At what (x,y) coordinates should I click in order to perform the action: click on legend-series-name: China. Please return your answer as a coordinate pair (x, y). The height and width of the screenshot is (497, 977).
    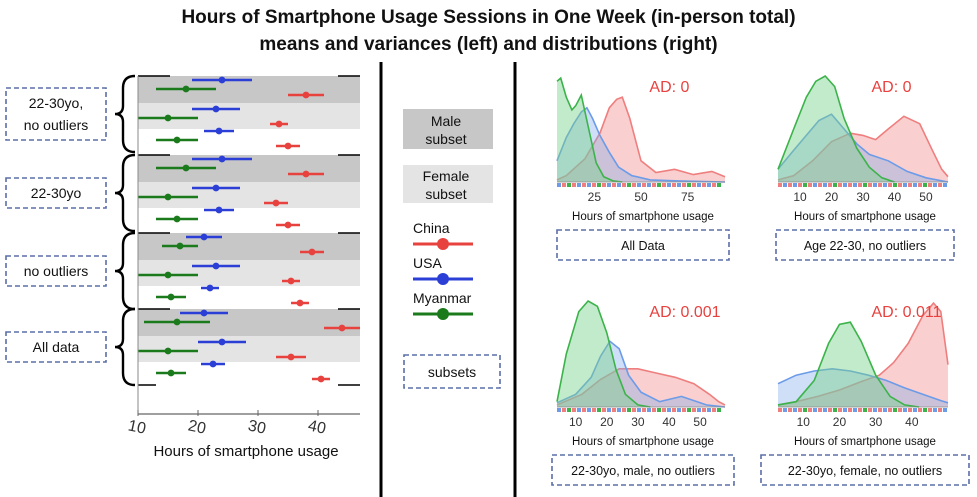
    Looking at the image, I should click on (431, 228).